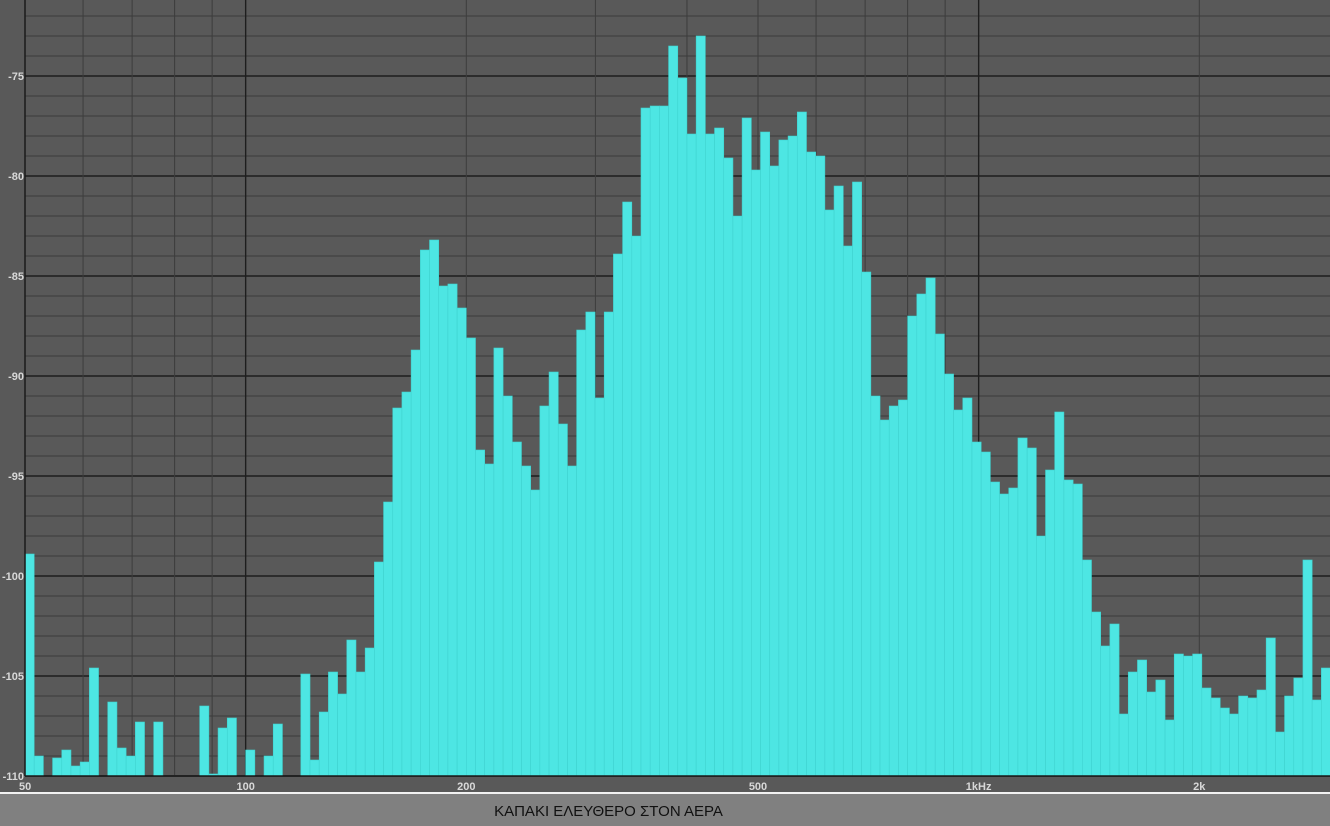  What do you see at coordinates (16, 377) in the screenshot?
I see `y-tick-label: -90` at bounding box center [16, 377].